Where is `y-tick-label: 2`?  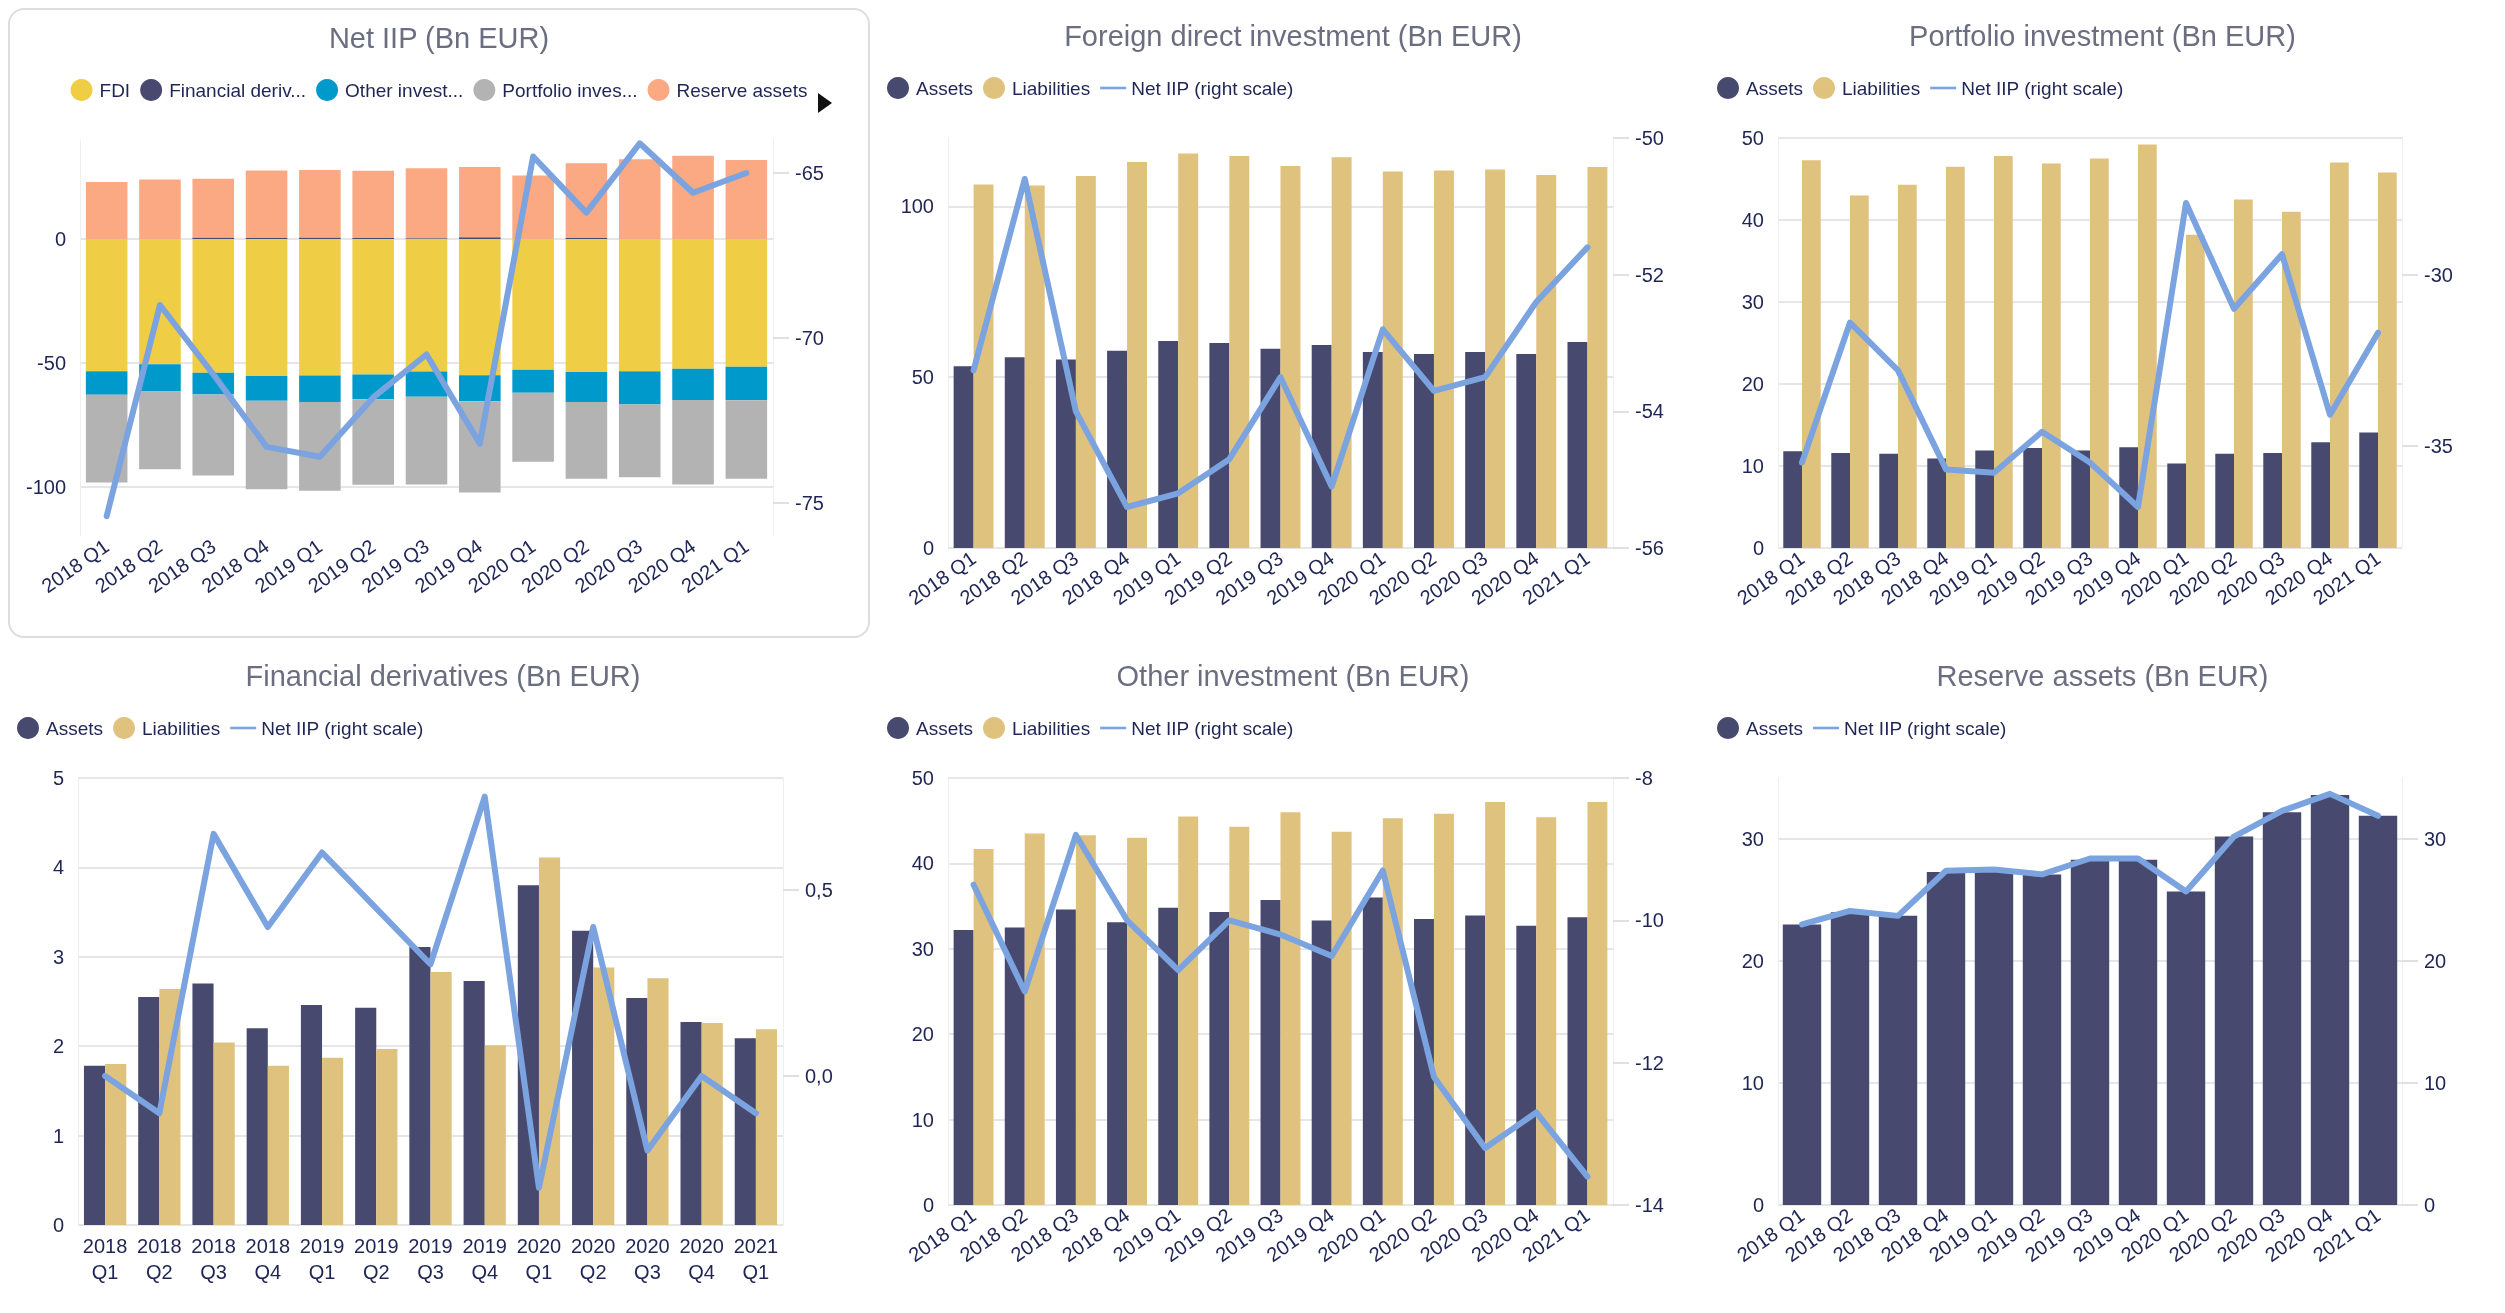 y-tick-label: 2 is located at coordinates (58, 1046).